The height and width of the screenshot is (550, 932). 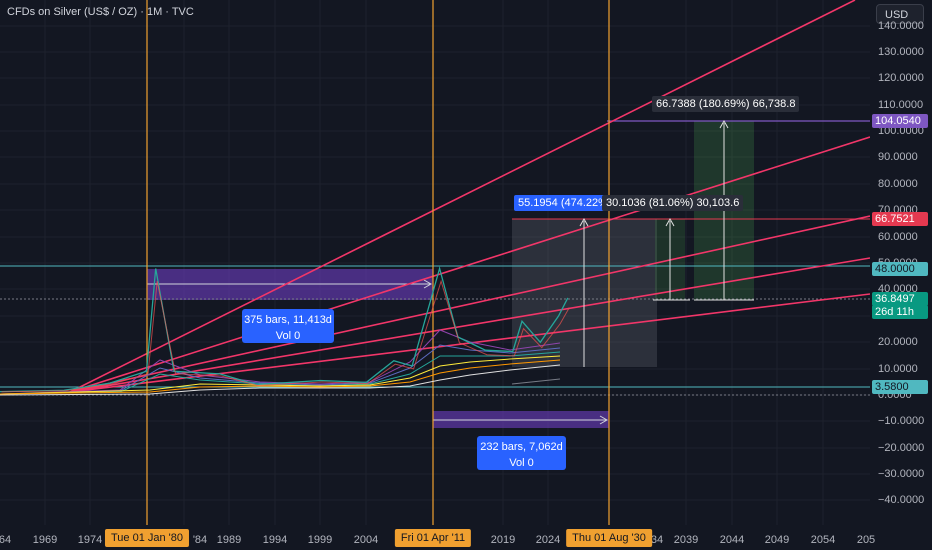 I want to click on x-tick: 1989, so click(x=229, y=540).